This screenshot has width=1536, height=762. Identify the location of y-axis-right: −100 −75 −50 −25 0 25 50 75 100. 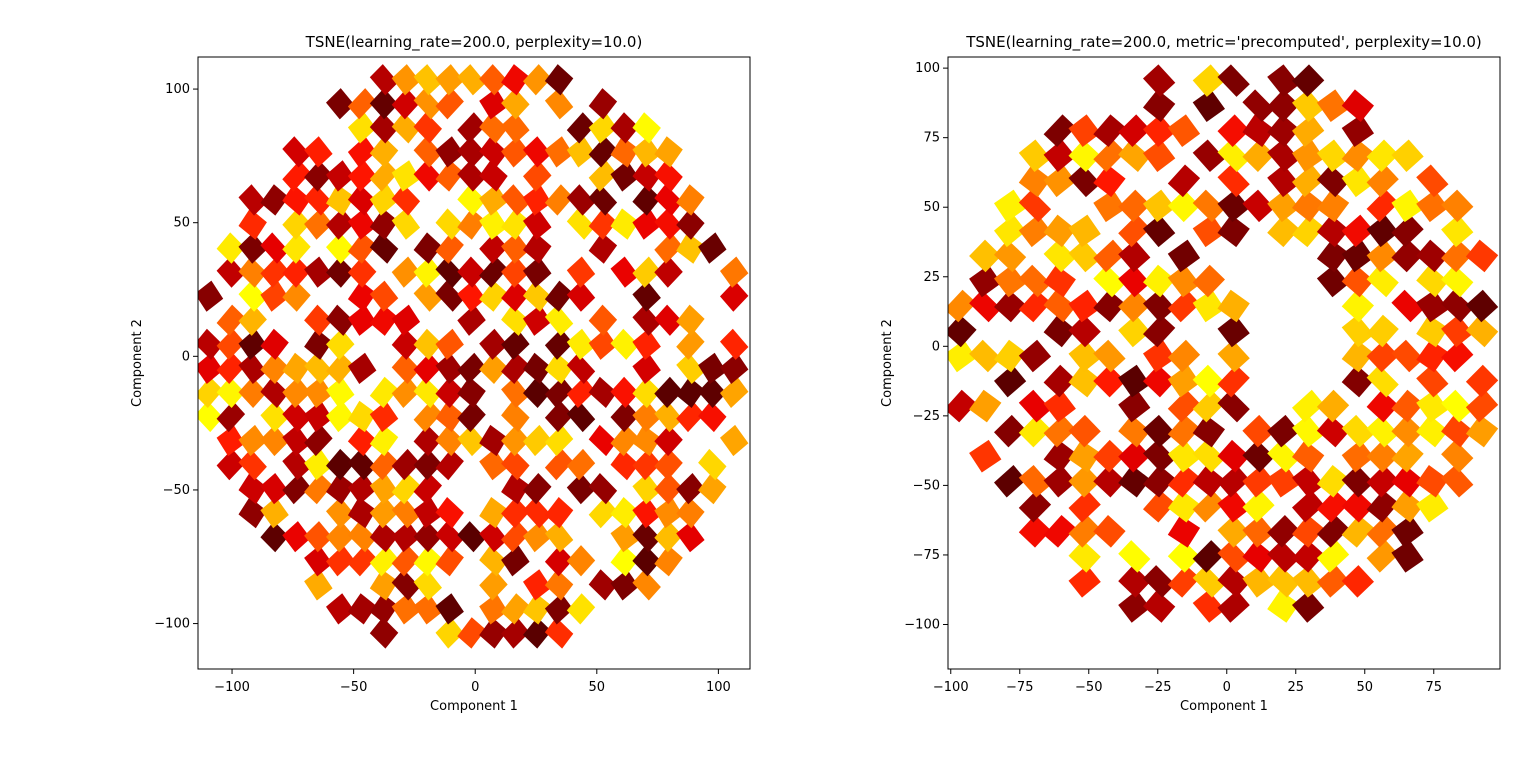
(926, 346).